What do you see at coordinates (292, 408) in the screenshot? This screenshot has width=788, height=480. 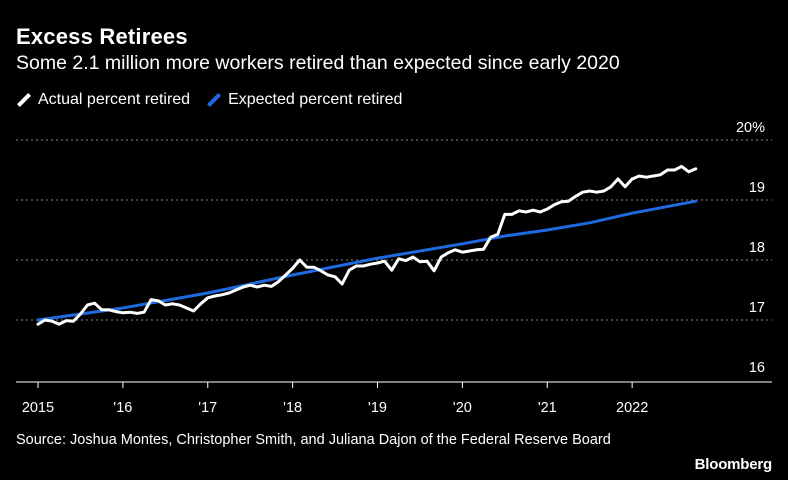 I see `x-tick-label-2018: '18` at bounding box center [292, 408].